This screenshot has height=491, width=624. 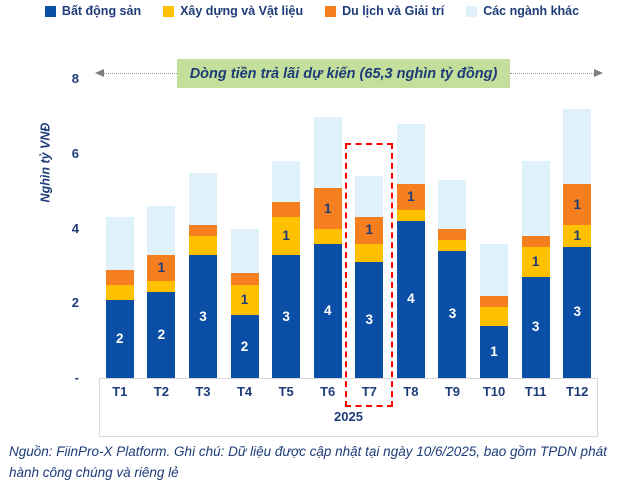 What do you see at coordinates (244, 391) in the screenshot?
I see `x-tick-label: T4` at bounding box center [244, 391].